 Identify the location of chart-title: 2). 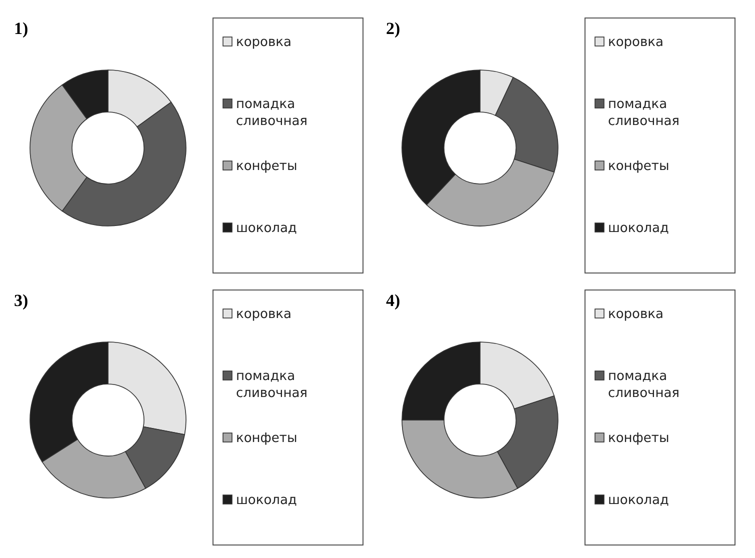
(393, 28).